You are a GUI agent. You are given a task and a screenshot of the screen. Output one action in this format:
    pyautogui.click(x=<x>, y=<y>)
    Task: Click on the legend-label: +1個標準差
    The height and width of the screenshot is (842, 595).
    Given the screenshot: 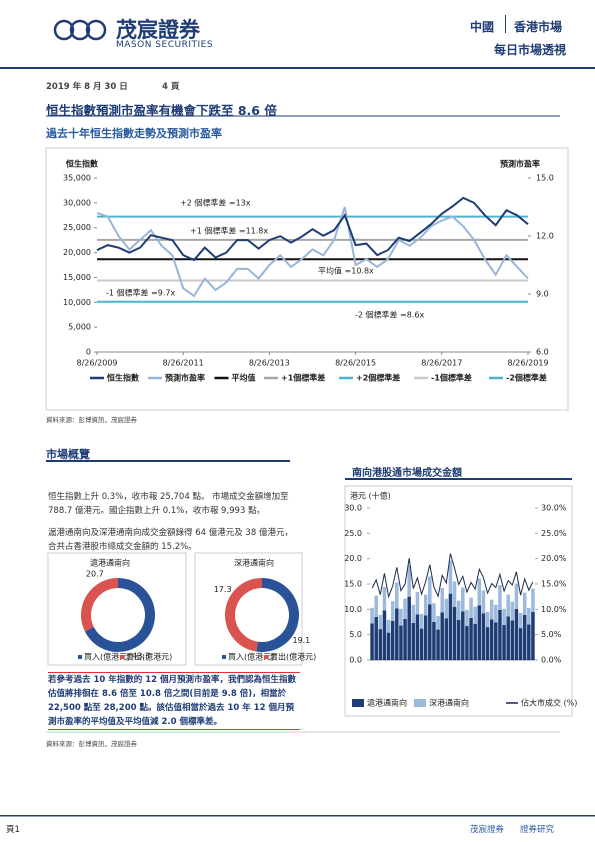 What is the action you would take?
    pyautogui.click(x=303, y=378)
    